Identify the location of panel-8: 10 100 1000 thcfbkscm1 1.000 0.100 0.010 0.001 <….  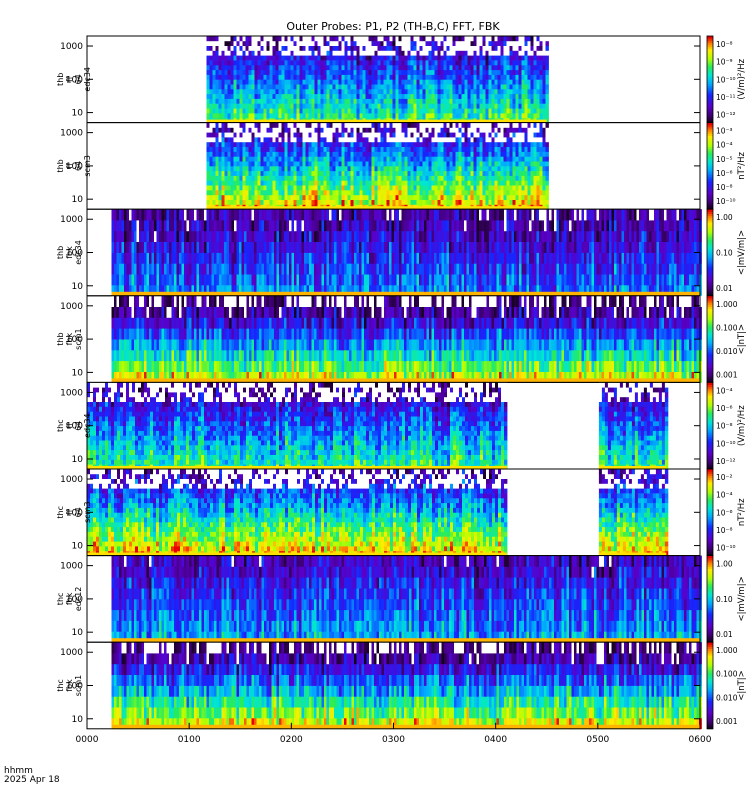
(401, 685).